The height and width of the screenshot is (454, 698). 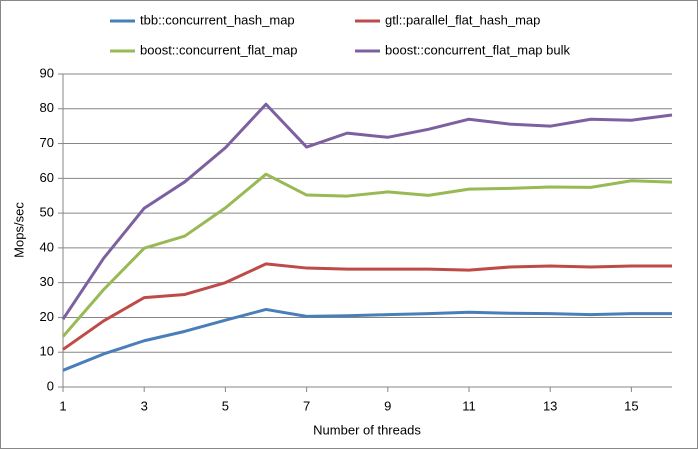 I want to click on x-tick-label: 13, so click(x=550, y=405).